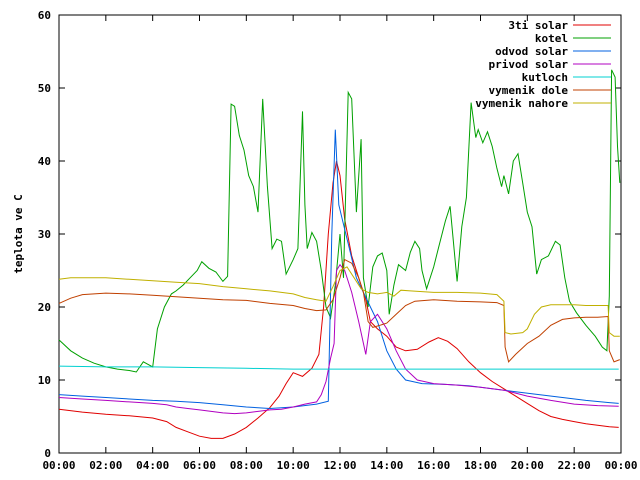  What do you see at coordinates (529, 64) in the screenshot?
I see `legend-label: privod solar` at bounding box center [529, 64].